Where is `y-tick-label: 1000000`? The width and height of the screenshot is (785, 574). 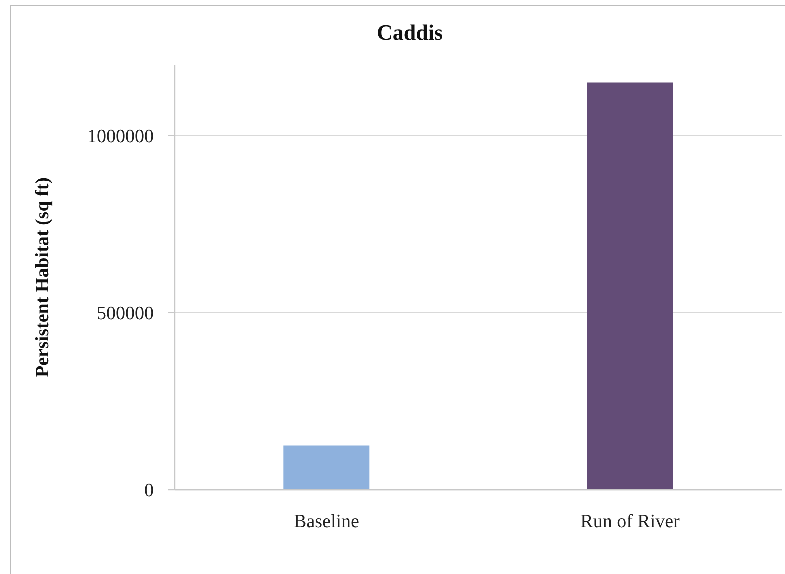 y-tick-label: 1000000 is located at coordinates (121, 137).